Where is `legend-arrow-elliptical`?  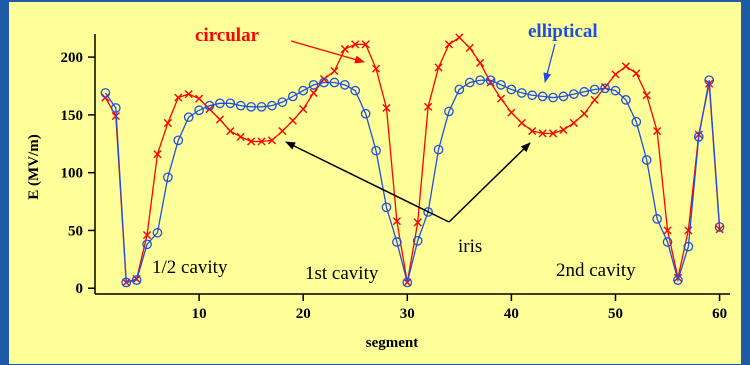 legend-arrow-elliptical is located at coordinates (549, 63).